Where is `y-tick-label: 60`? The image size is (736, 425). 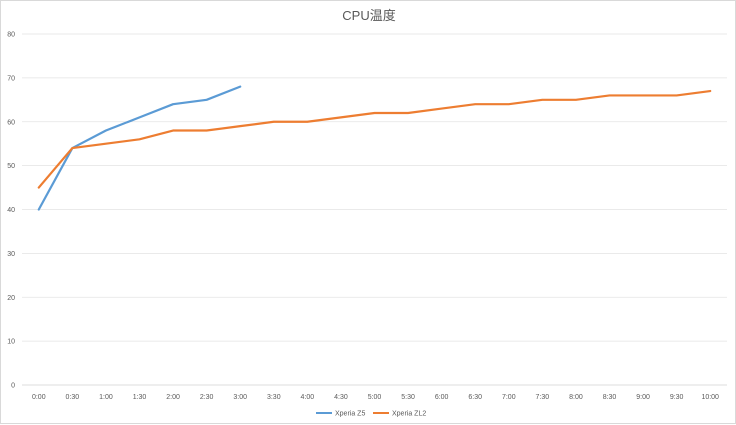
y-tick-label: 60 is located at coordinates (11, 122).